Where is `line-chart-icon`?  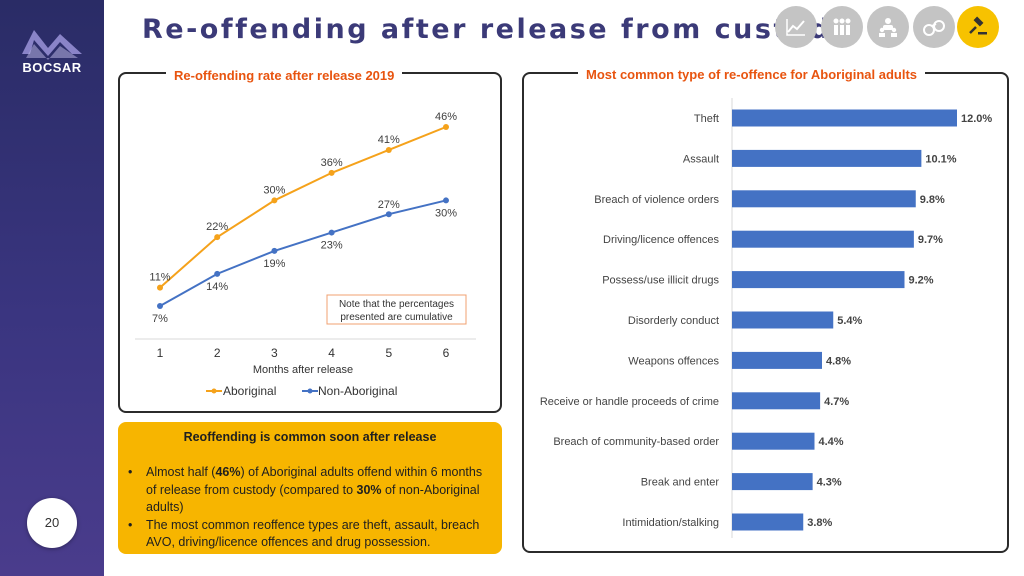 line-chart-icon is located at coordinates (796, 27).